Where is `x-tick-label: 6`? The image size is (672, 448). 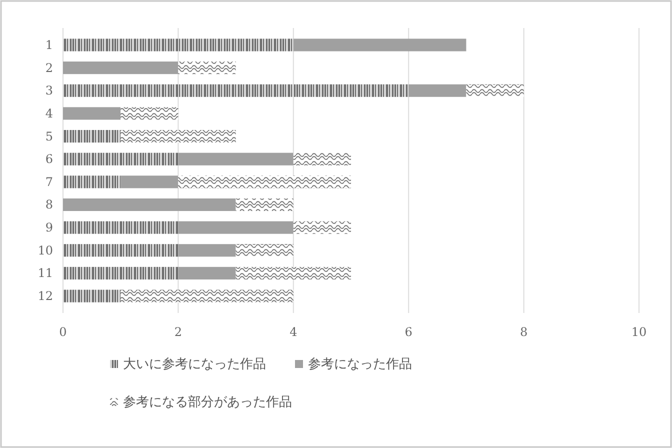 x-tick-label: 6 is located at coordinates (408, 332).